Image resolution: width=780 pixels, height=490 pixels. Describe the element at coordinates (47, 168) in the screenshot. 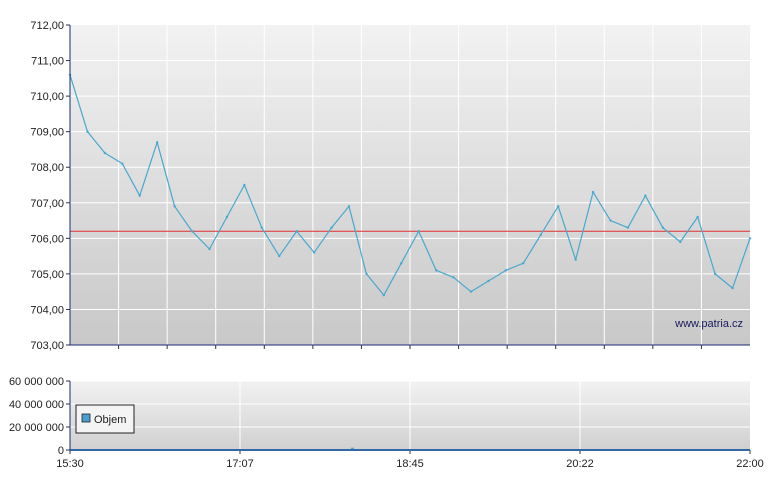

I see `price-y-tick-label: 708,00` at that location.